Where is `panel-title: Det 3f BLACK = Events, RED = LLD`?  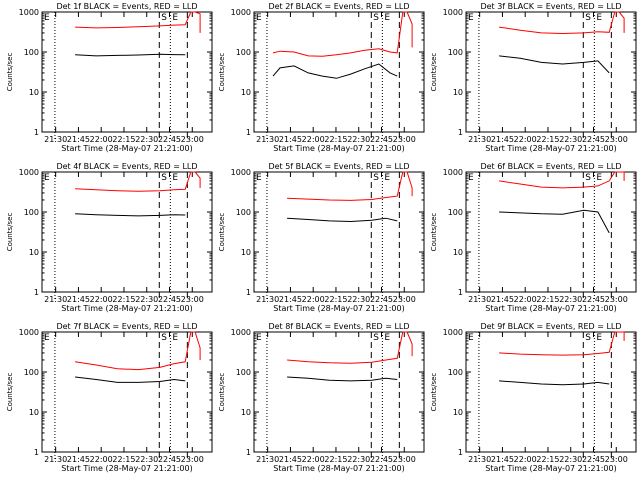
panel-title: Det 3f BLACK = Events, RED = LLD is located at coordinates (550, 6).